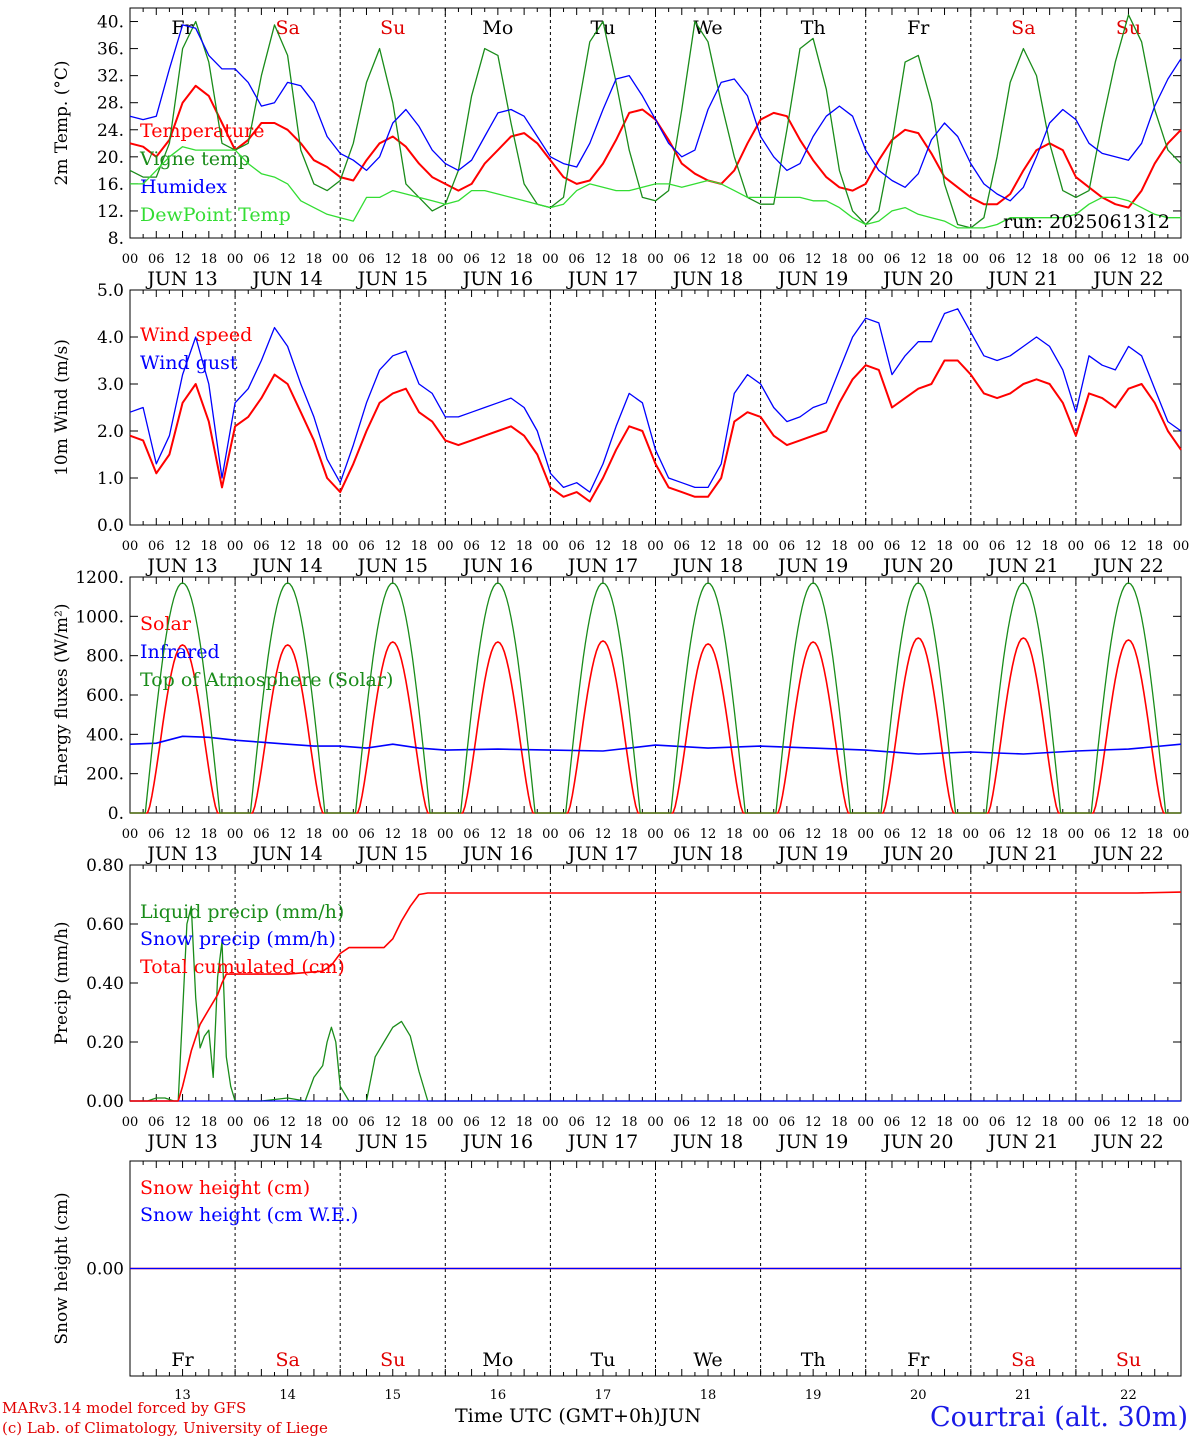  I want to click on date-label: JUN 17, so click(602, 1142).